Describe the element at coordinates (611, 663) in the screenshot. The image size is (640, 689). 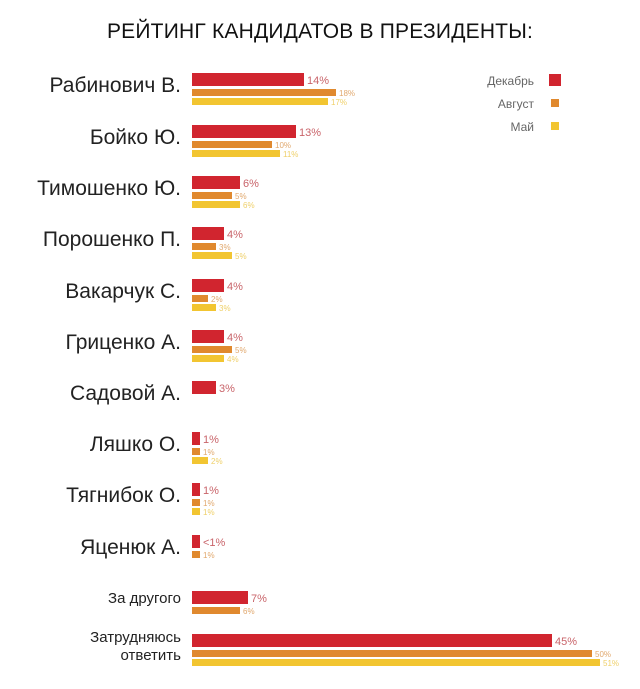
I see `data-label: 51%` at that location.